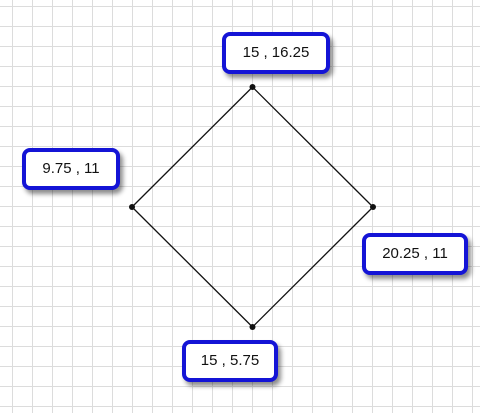 Image resolution: width=480 pixels, height=413 pixels. What do you see at coordinates (313, 267) in the screenshot?
I see `edge-right-bottom` at bounding box center [313, 267].